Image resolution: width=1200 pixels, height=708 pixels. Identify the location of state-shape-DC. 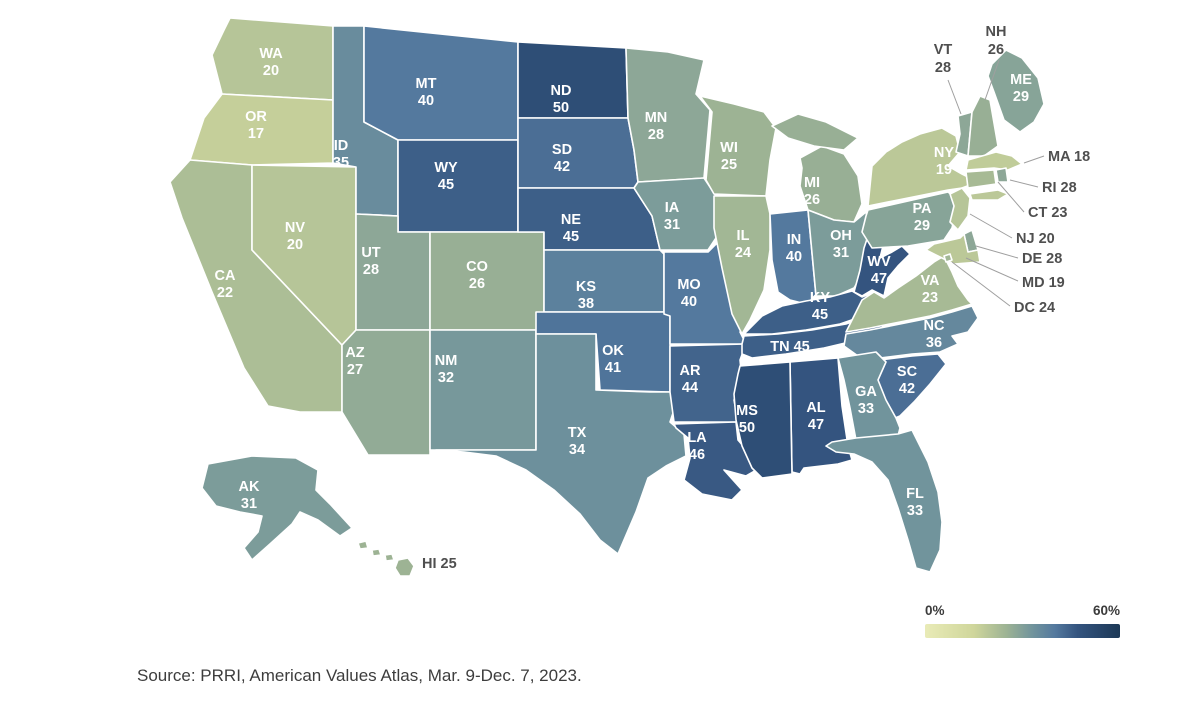
(948, 258).